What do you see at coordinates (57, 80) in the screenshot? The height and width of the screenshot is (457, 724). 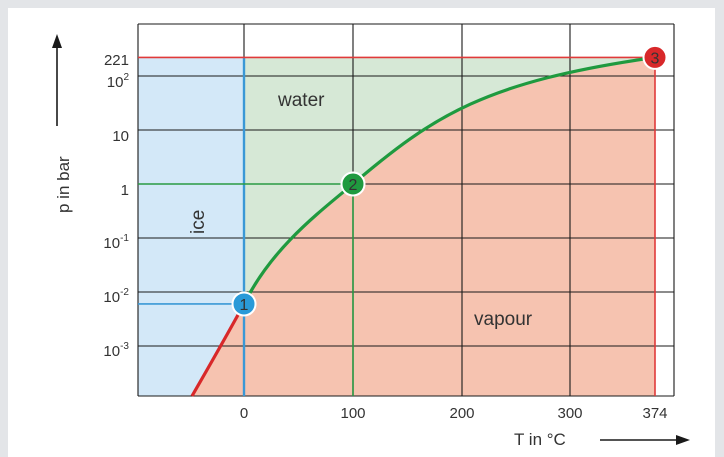 I see `y-axis-arrow` at bounding box center [57, 80].